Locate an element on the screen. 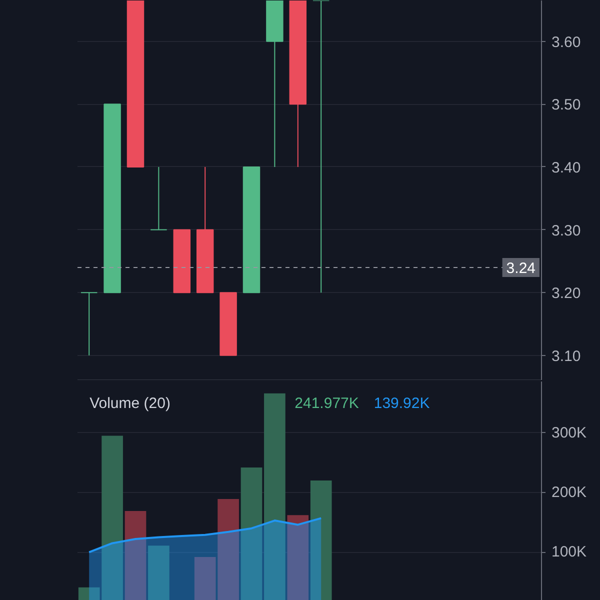 The height and width of the screenshot is (600, 600). annotation: 139.92K is located at coordinates (402, 403).